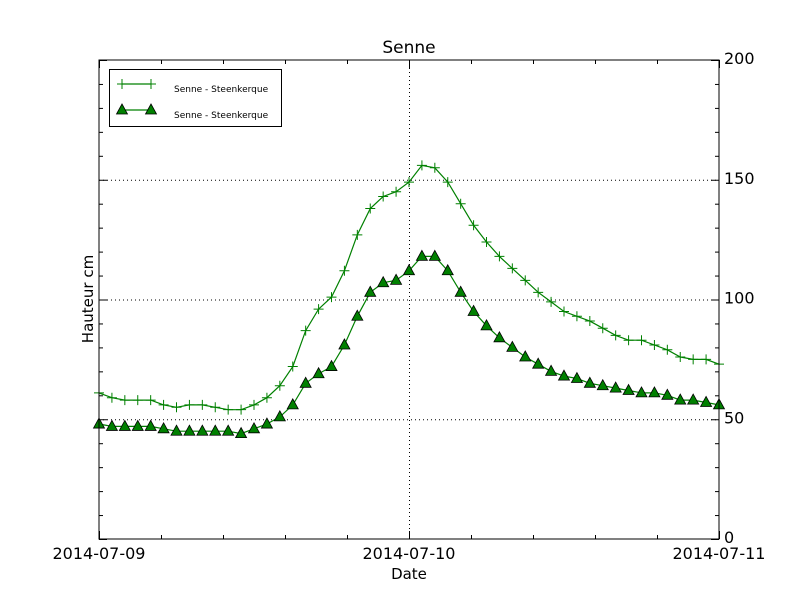 This screenshot has height=600, width=800. Describe the element at coordinates (729, 537) in the screenshot. I see `y-tick-label: 0` at that location.